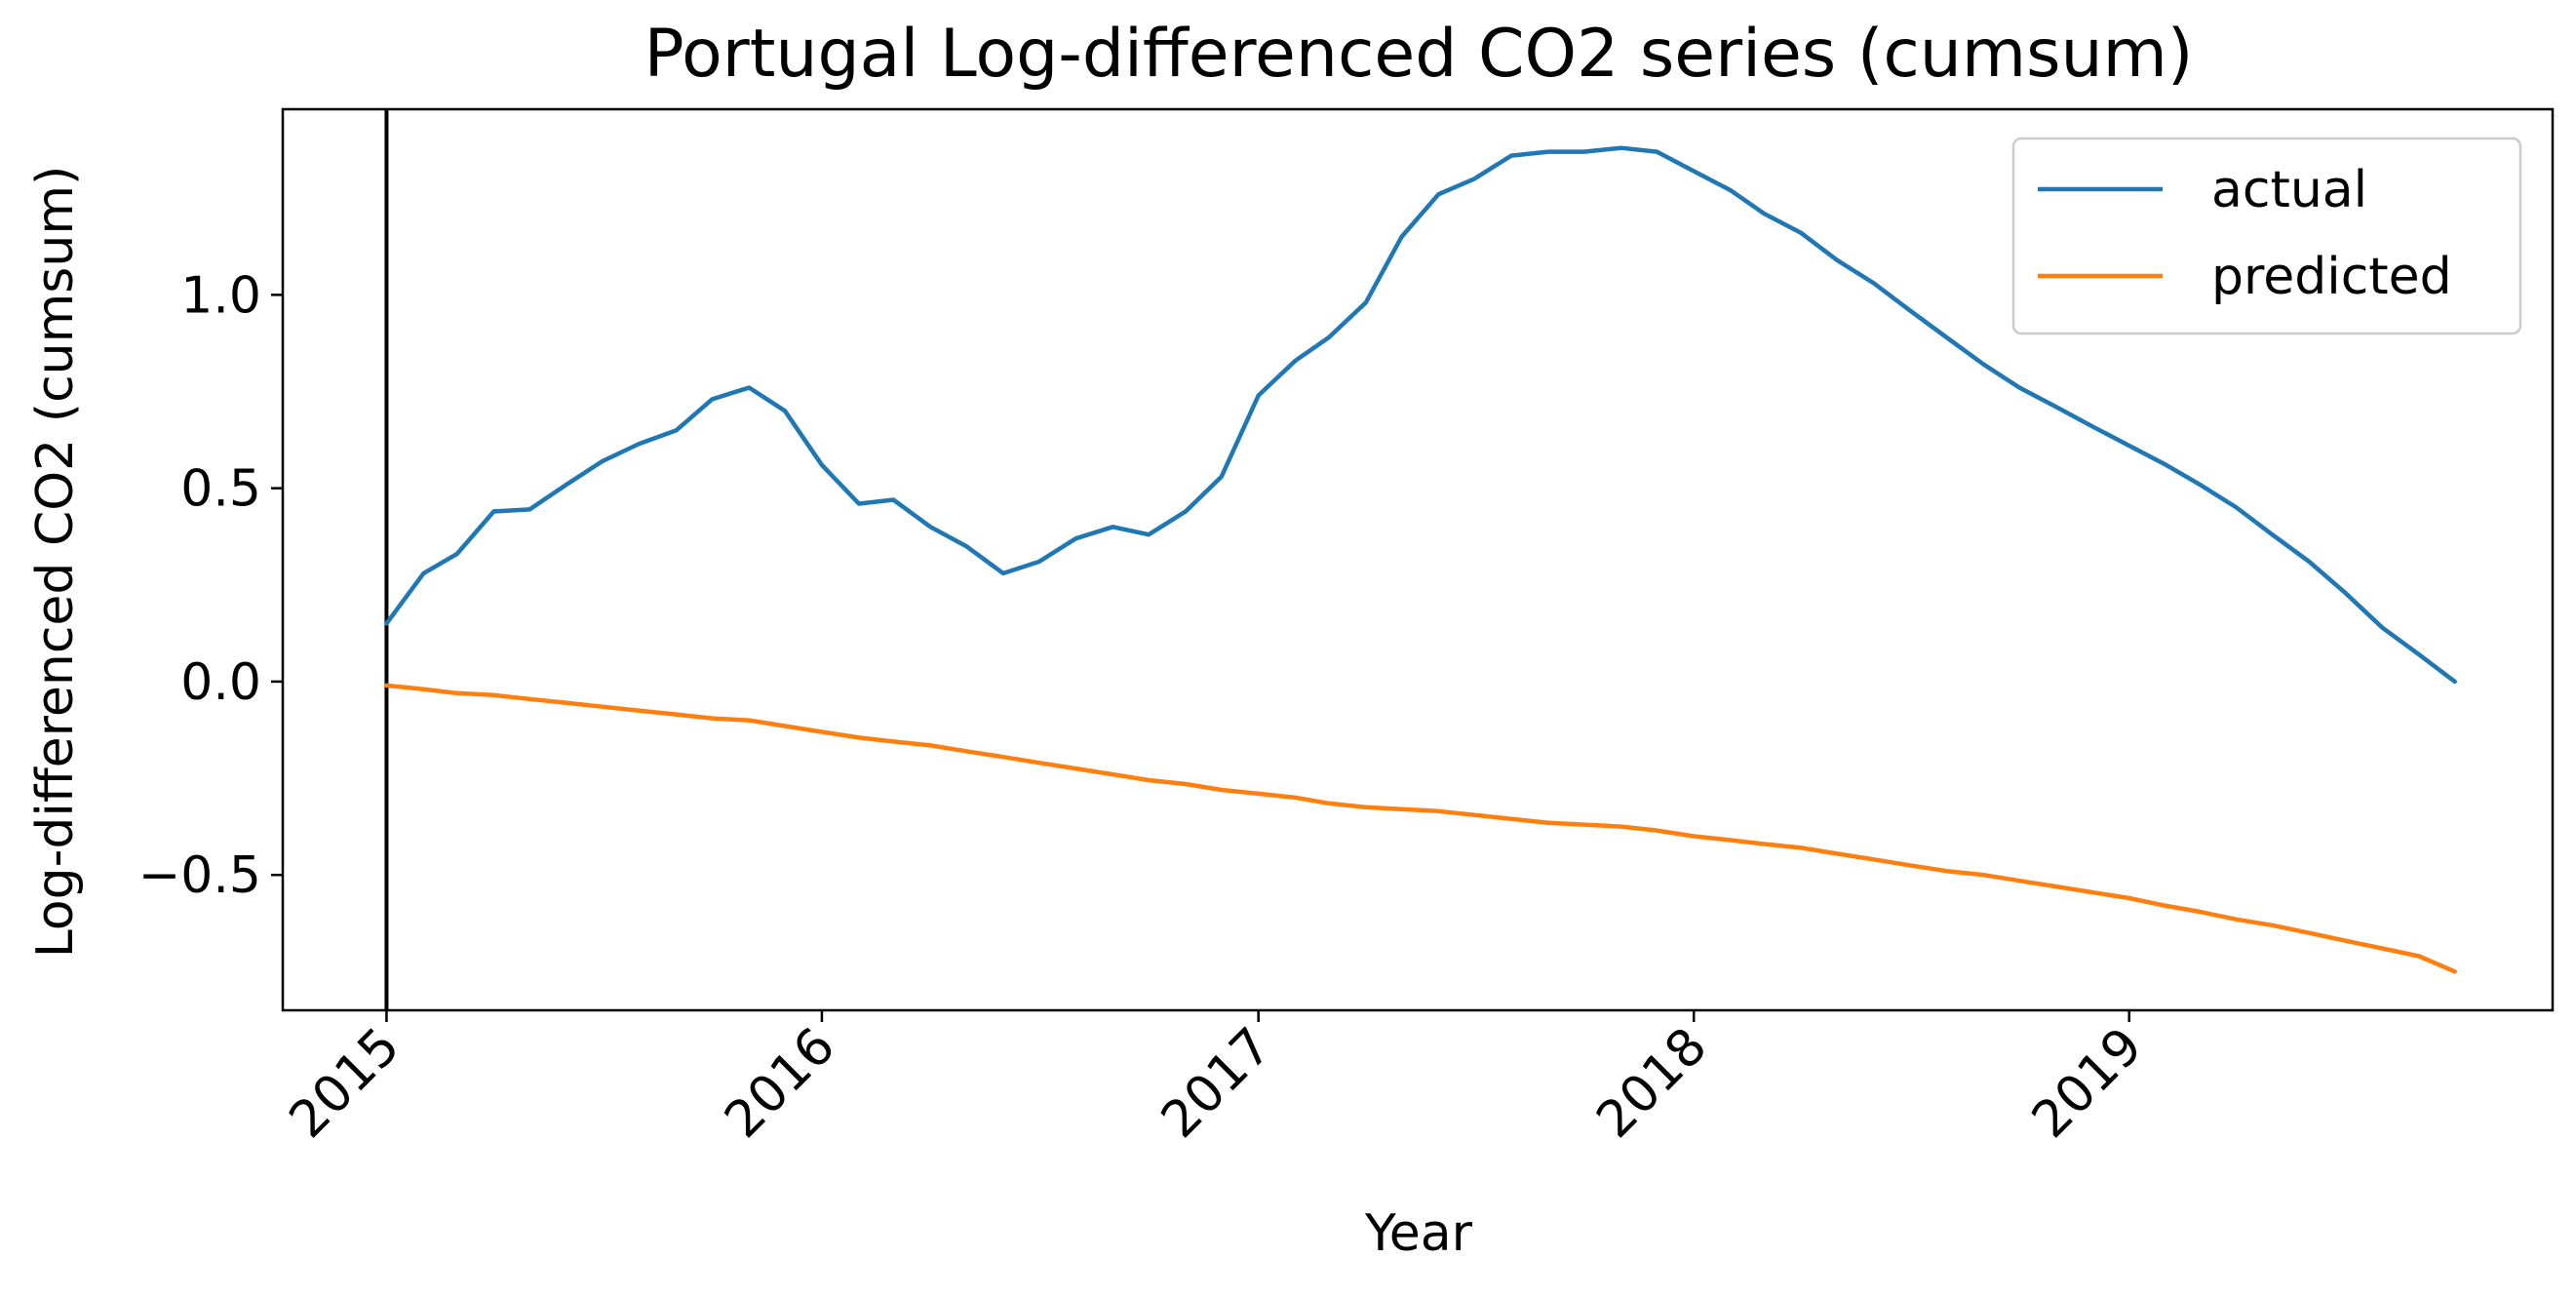 This screenshot has width=2576, height=1297. Describe the element at coordinates (220, 682) in the screenshot. I see `y-tick-label: 0.0` at that location.